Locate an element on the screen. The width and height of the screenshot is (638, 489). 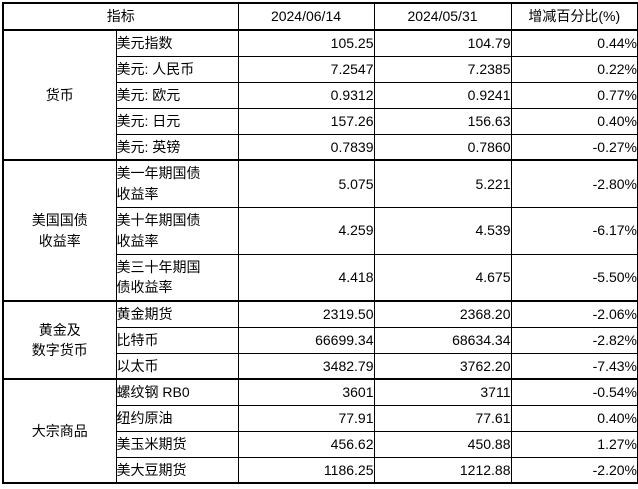
value-cell: 7.2547 is located at coordinates (306, 69).